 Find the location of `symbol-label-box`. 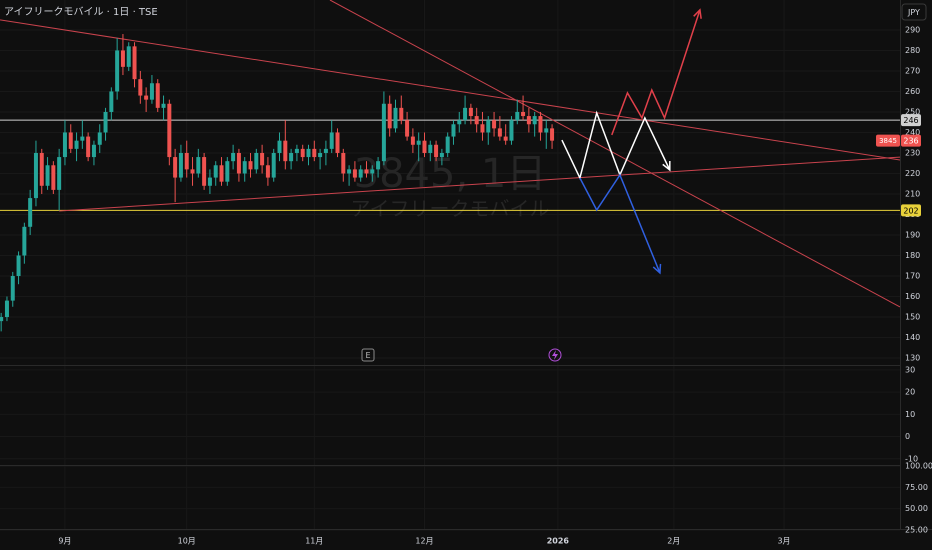

symbol-label-box is located at coordinates (888, 140).